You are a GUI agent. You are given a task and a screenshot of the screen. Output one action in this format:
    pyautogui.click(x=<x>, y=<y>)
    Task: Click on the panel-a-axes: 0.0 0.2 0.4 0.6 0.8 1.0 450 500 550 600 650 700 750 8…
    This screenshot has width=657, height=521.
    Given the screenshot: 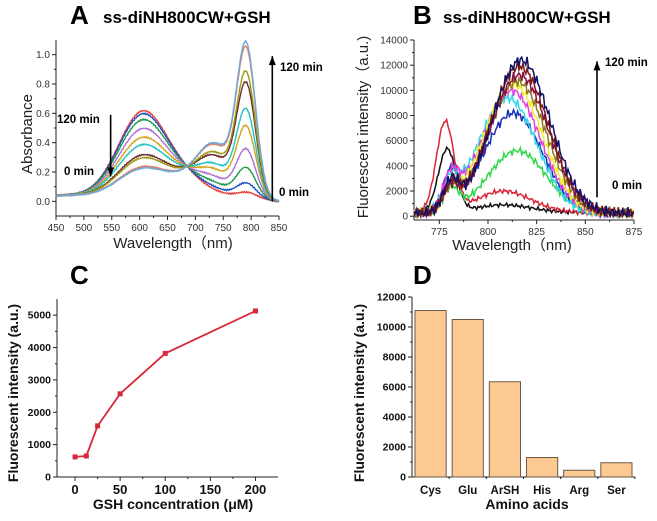 What is the action you would take?
    pyautogui.click(x=162, y=137)
    